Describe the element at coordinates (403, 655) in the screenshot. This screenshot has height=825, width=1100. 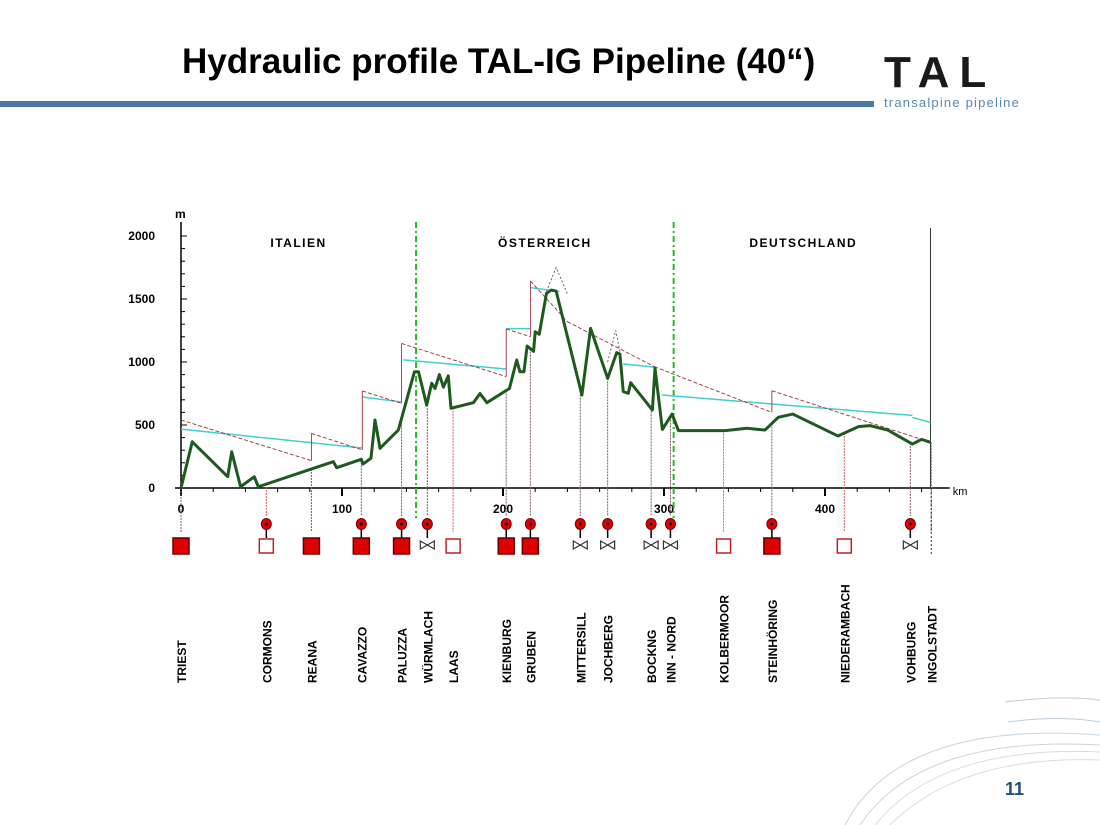
I see `station-label: PALUZZA` at that location.